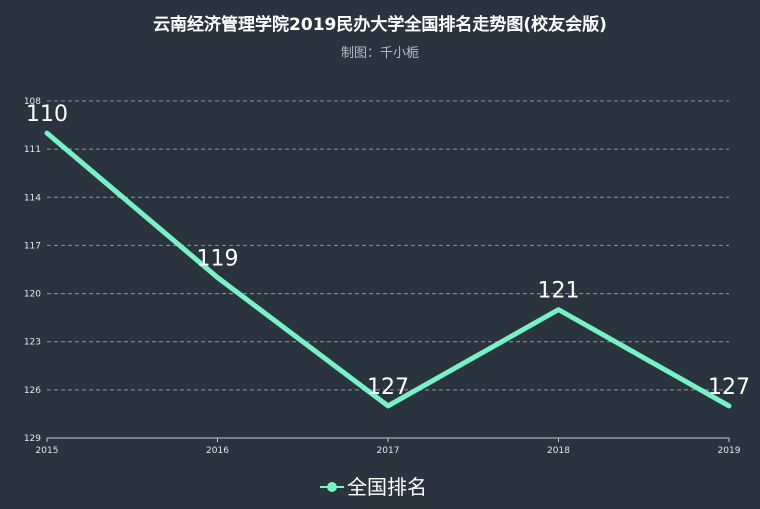 The height and width of the screenshot is (509, 760). What do you see at coordinates (380, 53) in the screenshot?
I see `chart-subtitle: 制图：千小栀` at bounding box center [380, 53].